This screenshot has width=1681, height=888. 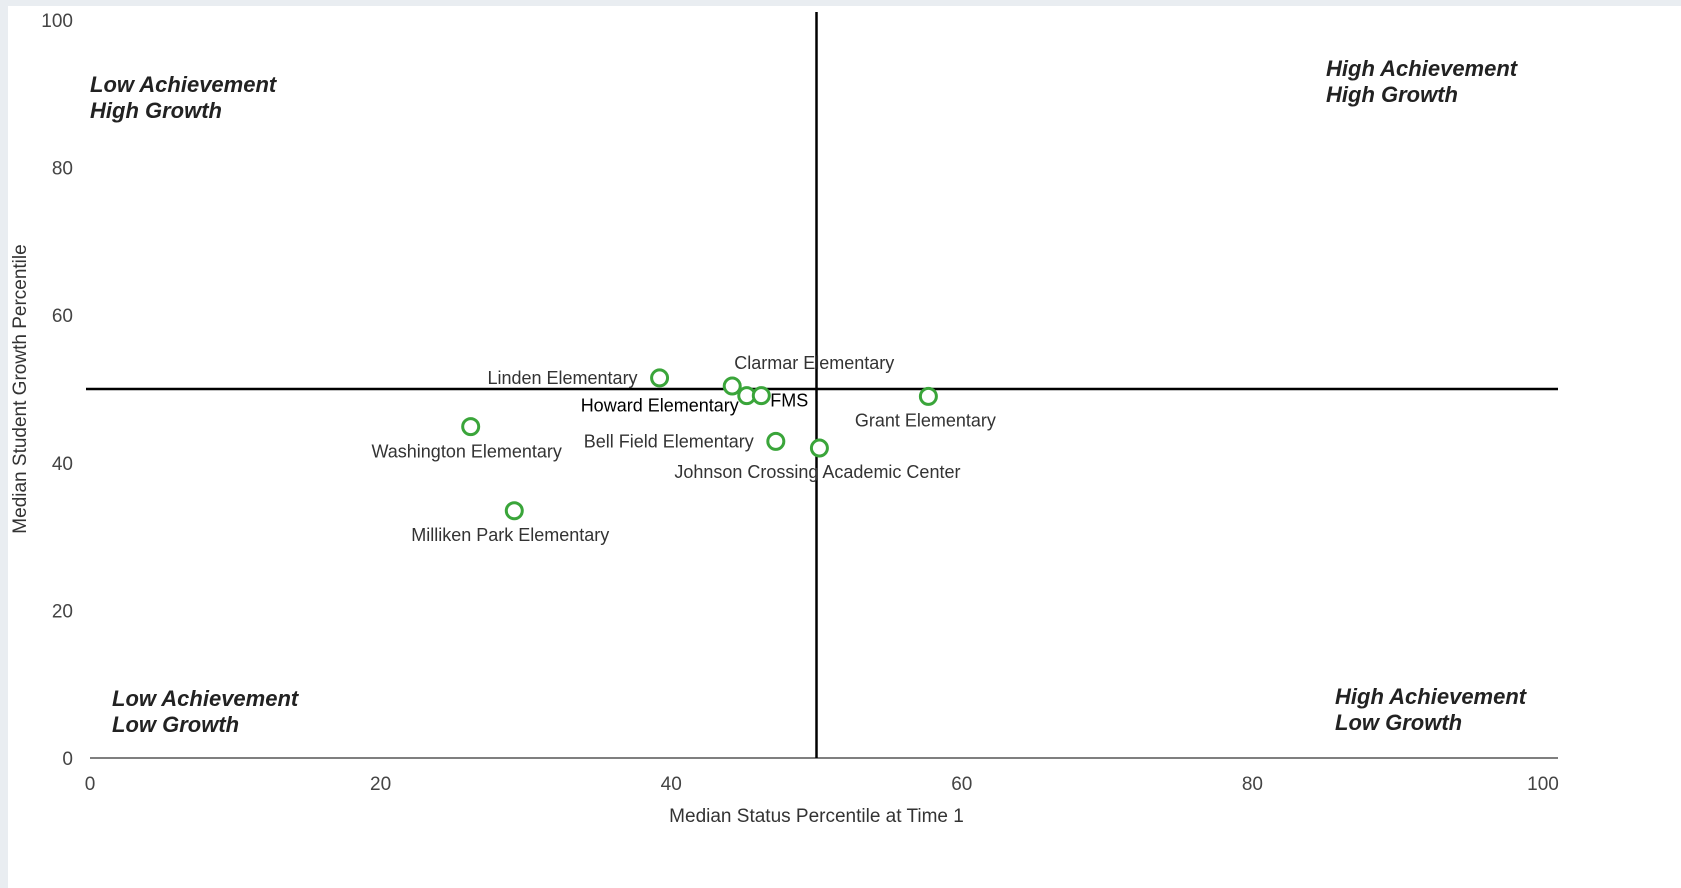 What do you see at coordinates (1392, 94) in the screenshot?
I see `quadrant-label-top-right: High Growth` at bounding box center [1392, 94].